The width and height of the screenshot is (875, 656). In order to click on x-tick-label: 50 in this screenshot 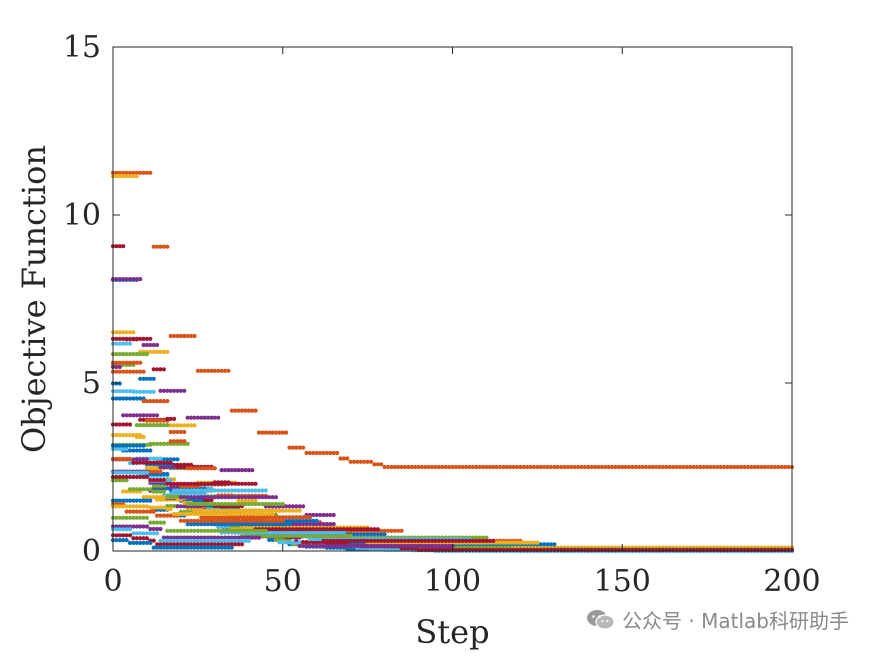, I will do `click(283, 581)`.